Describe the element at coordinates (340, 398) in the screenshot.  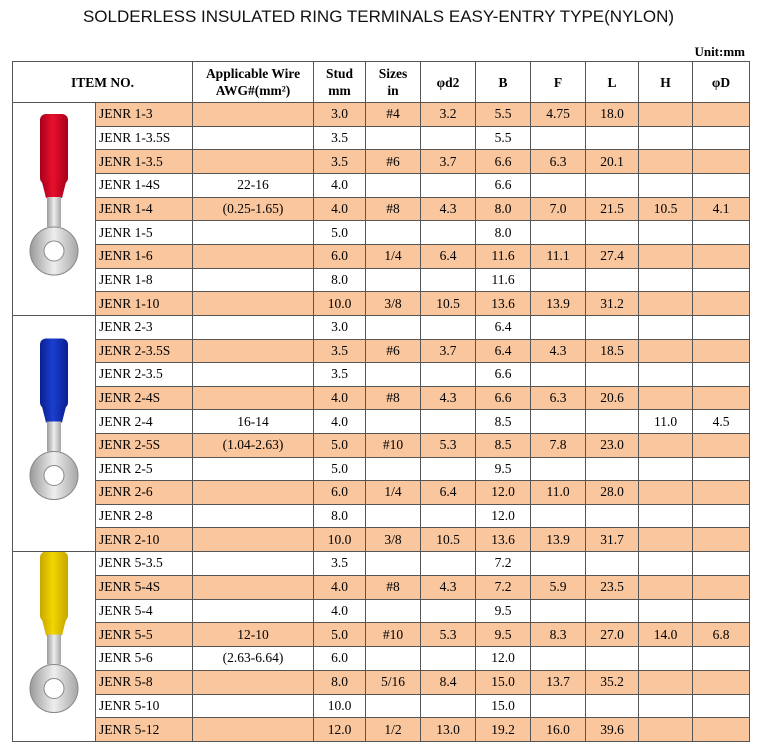
I see `cell: 4.0` at that location.